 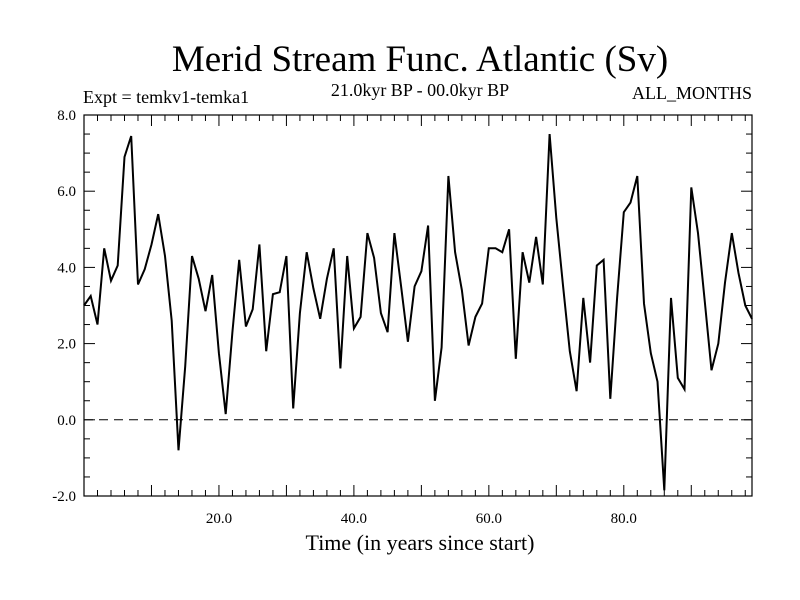 What do you see at coordinates (166, 97) in the screenshot?
I see `subtitle-left: Expt = temkv1-temka1` at bounding box center [166, 97].